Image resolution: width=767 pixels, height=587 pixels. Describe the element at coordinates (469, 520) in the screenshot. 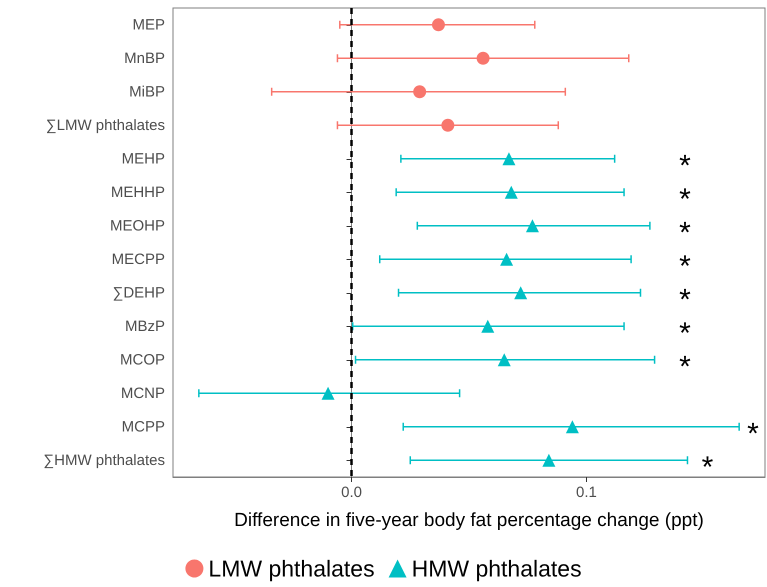

I see `x-axis-title: Difference in five-year body fat percentage change (ppt)` at that location.